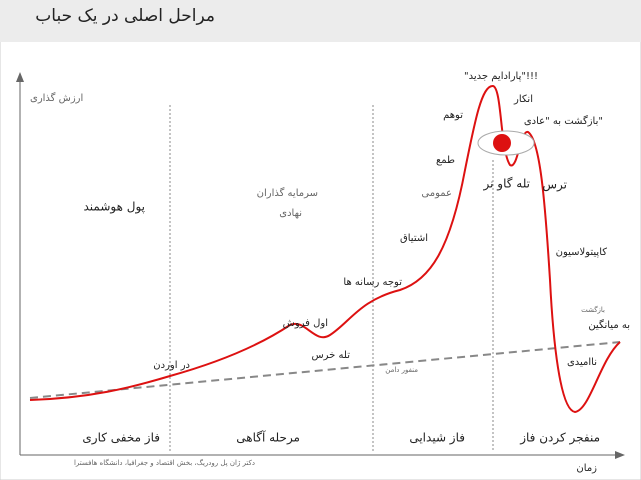  I want to click on group: پول هوشمند, so click(114, 207).